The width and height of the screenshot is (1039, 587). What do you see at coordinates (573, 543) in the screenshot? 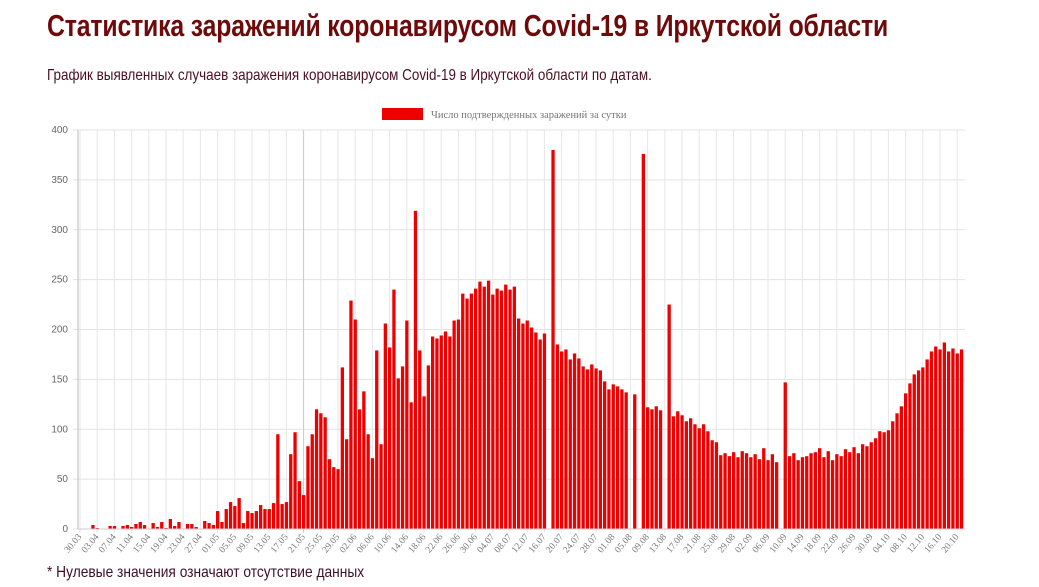
I see `x-tick-label: 24.07` at bounding box center [573, 543].